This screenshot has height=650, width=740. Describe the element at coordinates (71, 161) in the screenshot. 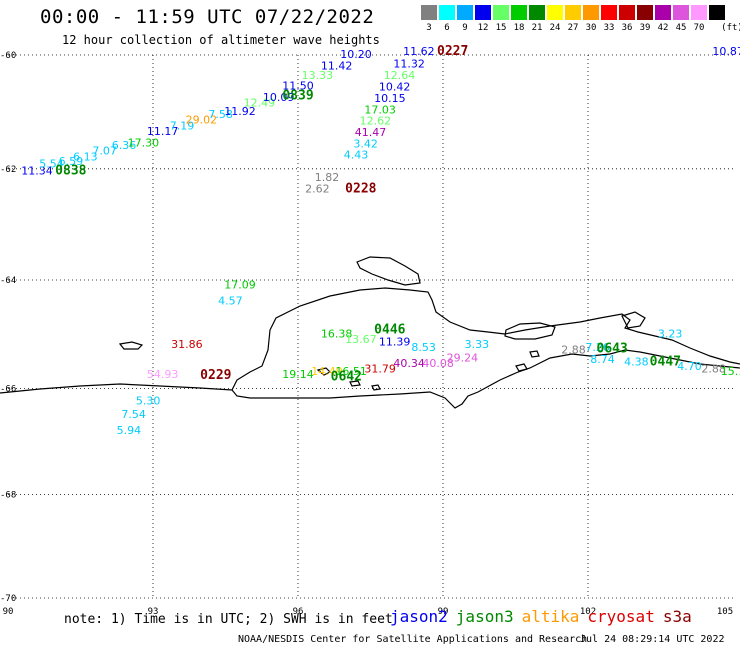

I see `wave-height-label: 6.59` at that location.